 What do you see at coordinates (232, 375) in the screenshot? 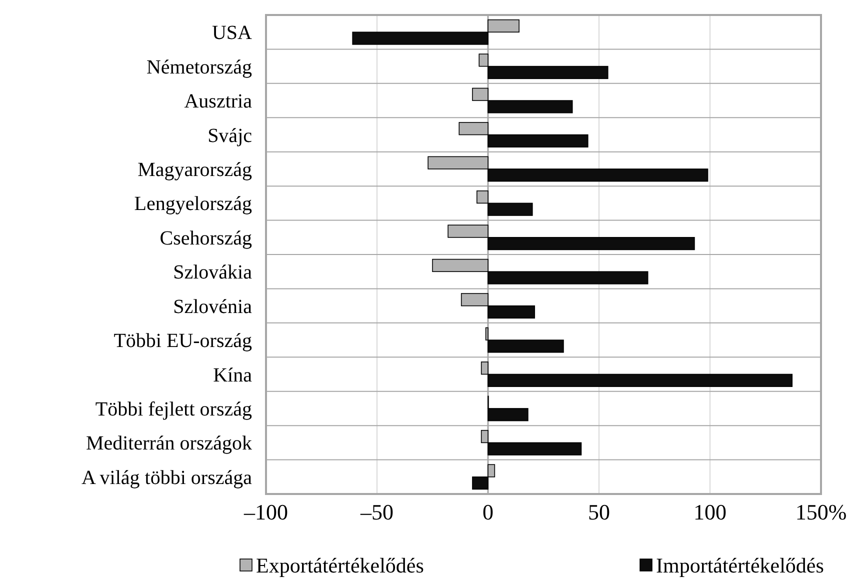
I see `y-tick-label: Kína` at bounding box center [232, 375].